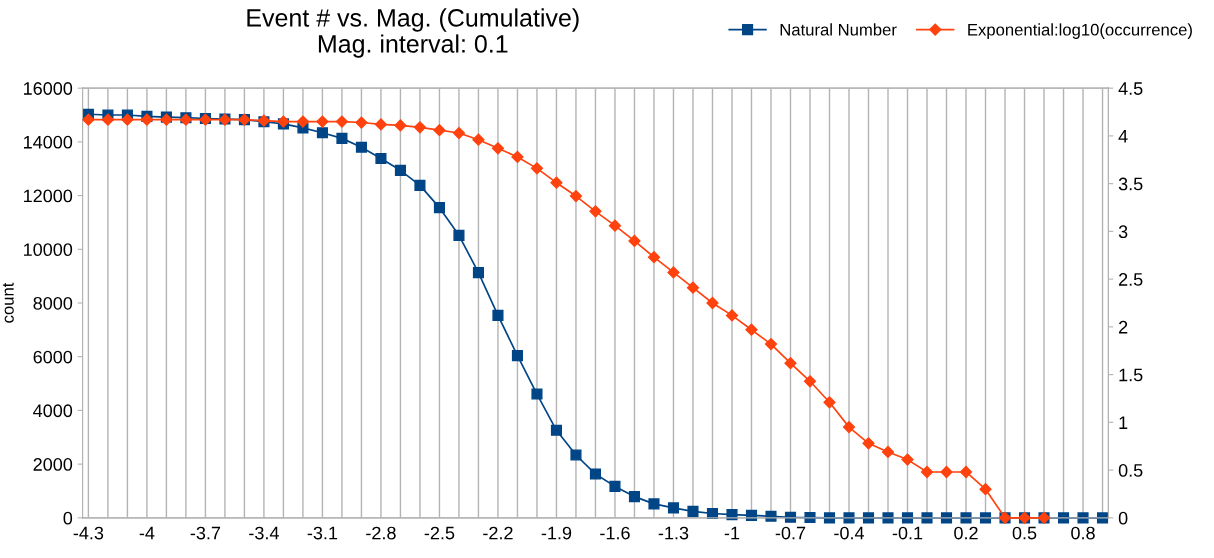  I want to click on y-tick-label: 10000, so click(48, 250).